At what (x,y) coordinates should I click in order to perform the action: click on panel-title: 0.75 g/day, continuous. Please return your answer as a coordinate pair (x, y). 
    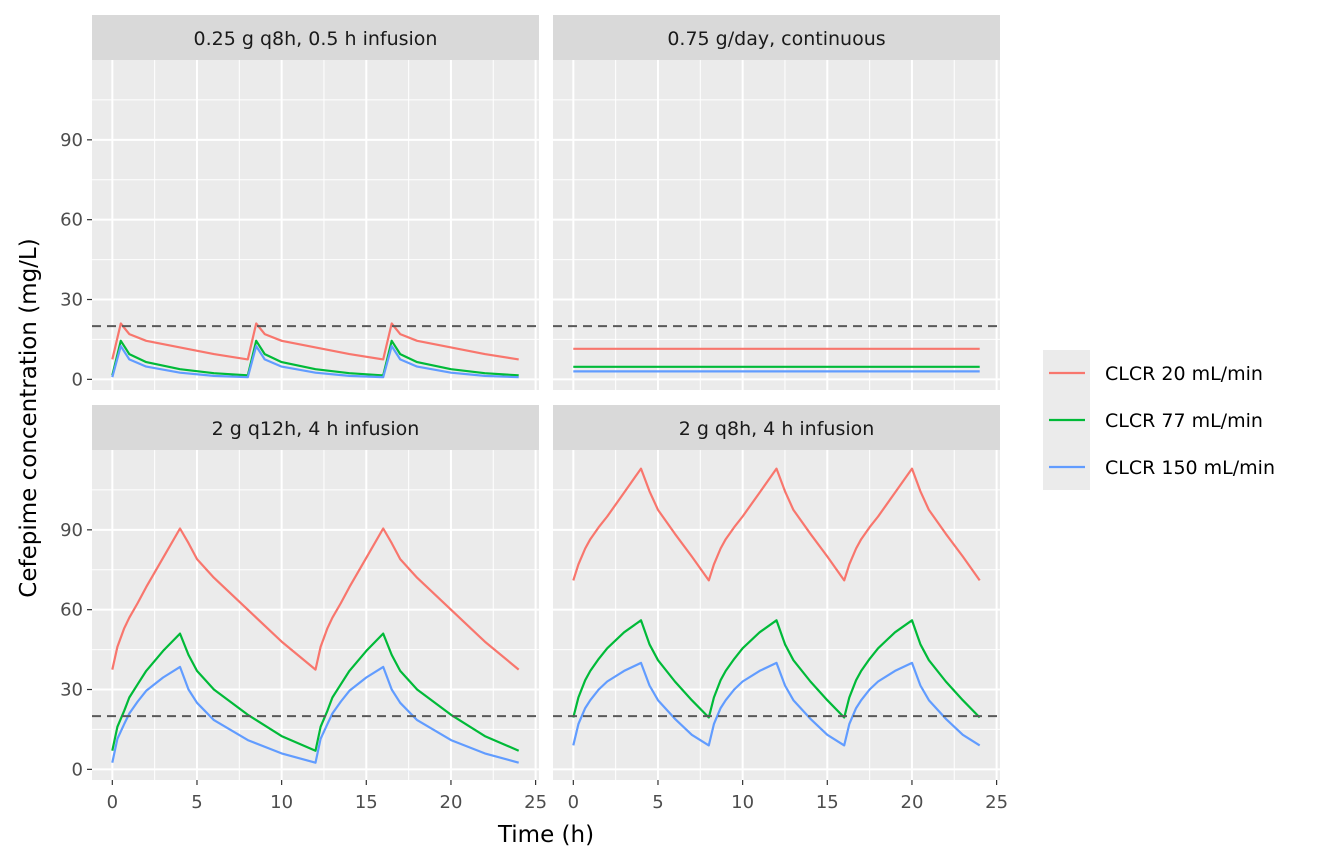
    Looking at the image, I should click on (776, 39).